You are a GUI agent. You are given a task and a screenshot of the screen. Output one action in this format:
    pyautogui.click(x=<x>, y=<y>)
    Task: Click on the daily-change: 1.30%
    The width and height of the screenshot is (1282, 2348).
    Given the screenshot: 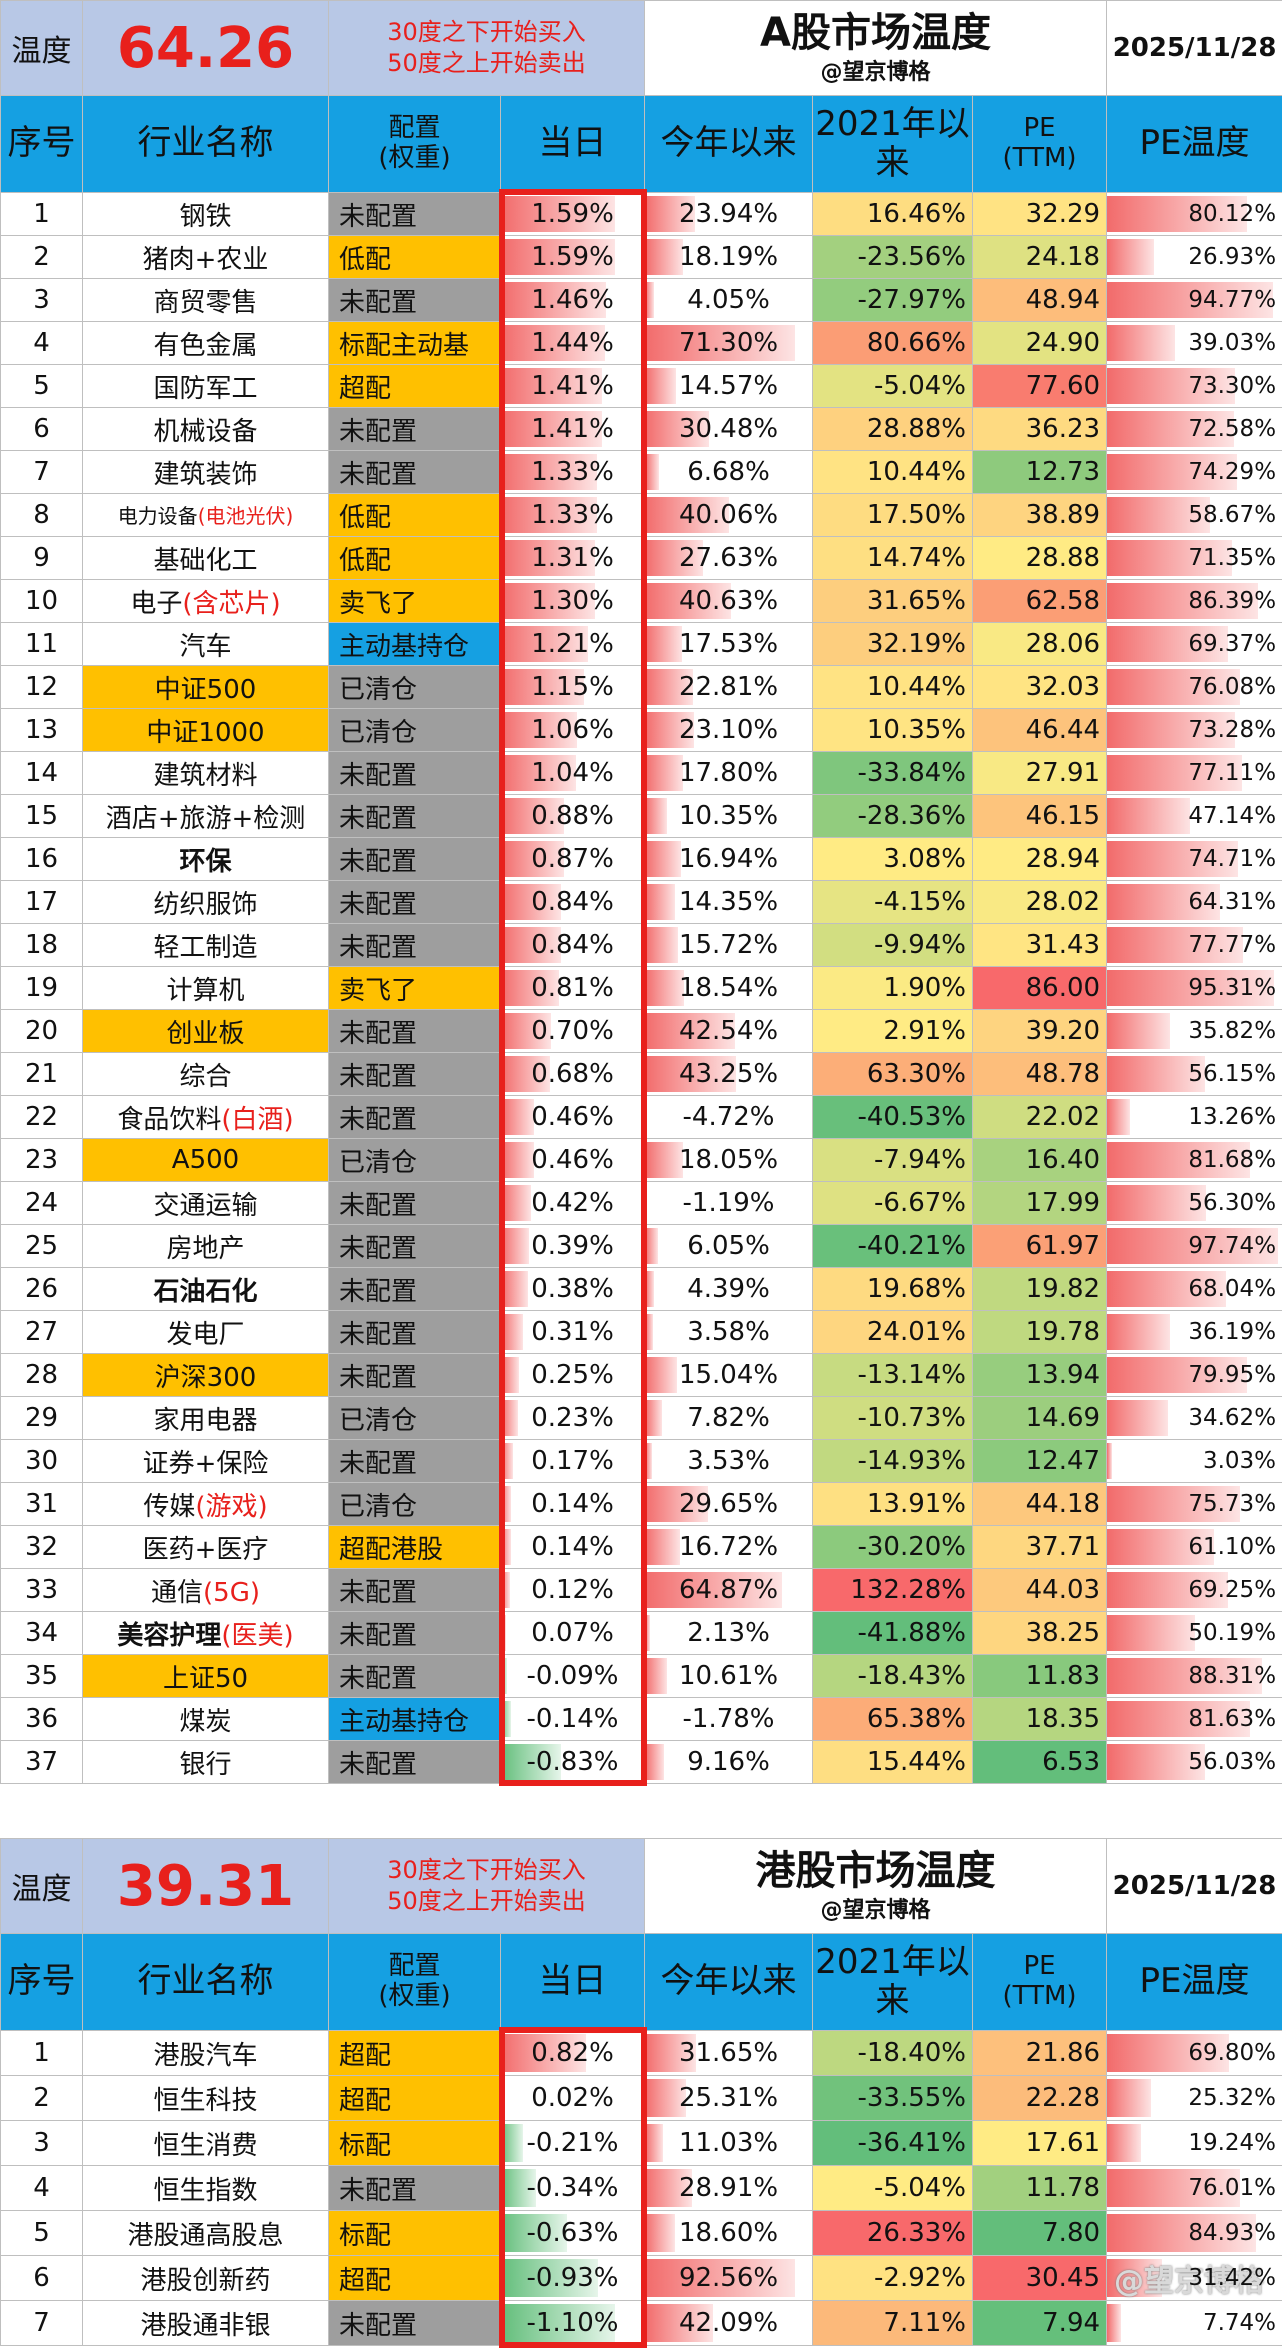 What is the action you would take?
    pyautogui.click(x=573, y=601)
    